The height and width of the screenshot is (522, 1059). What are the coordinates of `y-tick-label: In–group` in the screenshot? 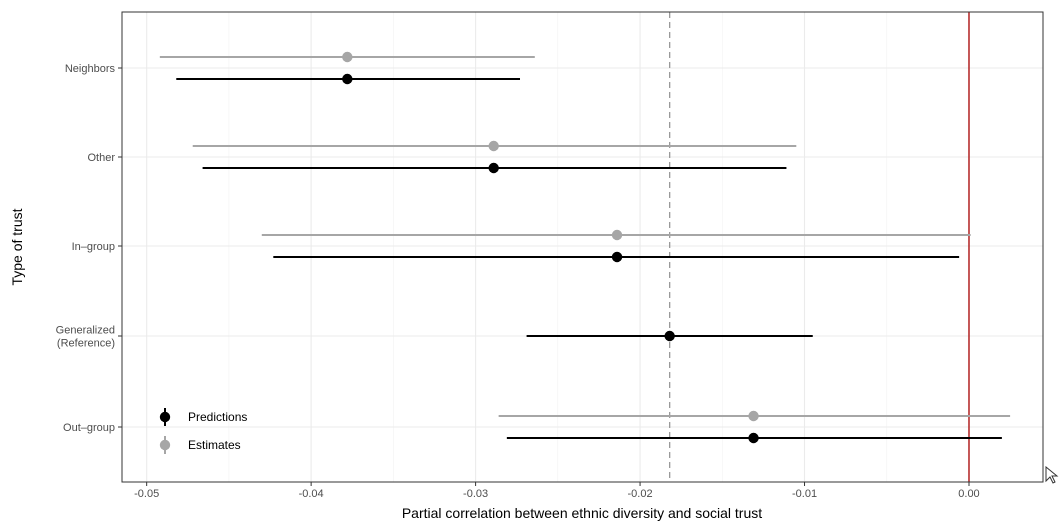 It's located at (93, 247).